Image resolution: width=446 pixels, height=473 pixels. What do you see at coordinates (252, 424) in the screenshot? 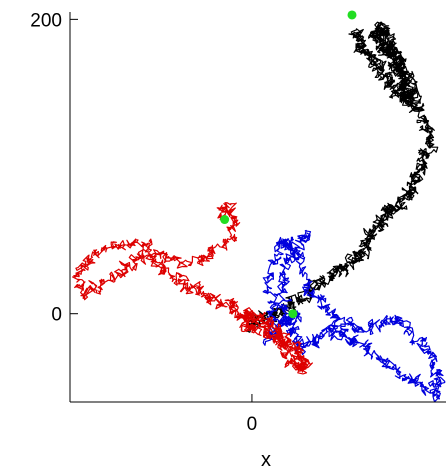
I see `x-tick-label: 0` at bounding box center [252, 424].